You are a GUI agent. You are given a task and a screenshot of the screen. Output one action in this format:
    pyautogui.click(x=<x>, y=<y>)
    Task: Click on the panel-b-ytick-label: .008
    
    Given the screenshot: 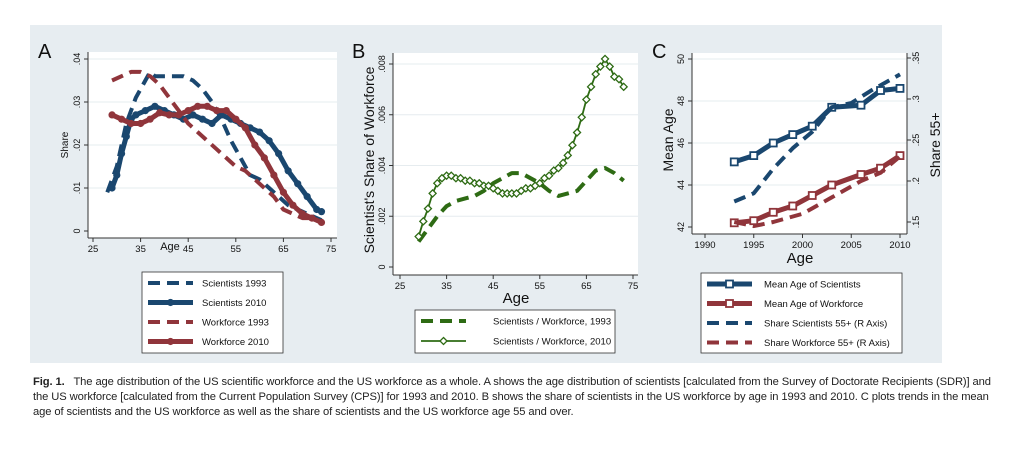 What is the action you would take?
    pyautogui.click(x=382, y=64)
    